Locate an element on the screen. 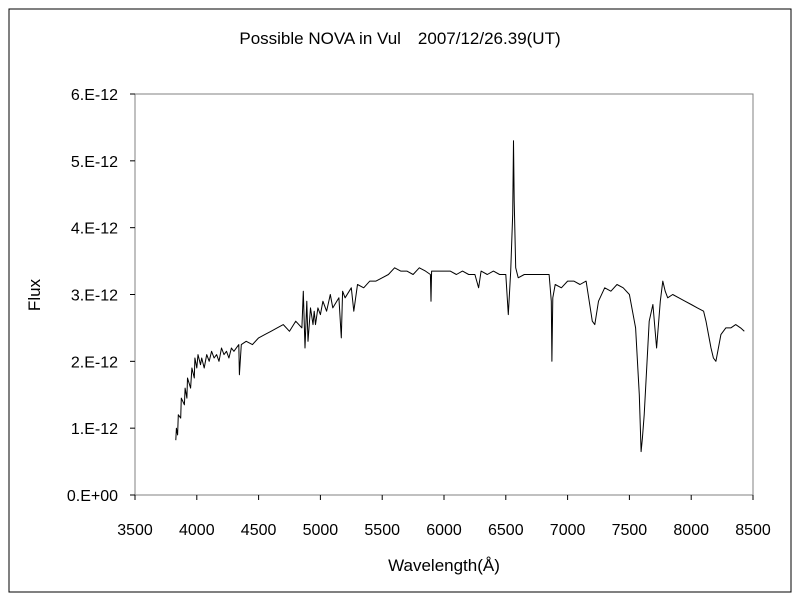  x-tick-label: 5500 is located at coordinates (382, 530).